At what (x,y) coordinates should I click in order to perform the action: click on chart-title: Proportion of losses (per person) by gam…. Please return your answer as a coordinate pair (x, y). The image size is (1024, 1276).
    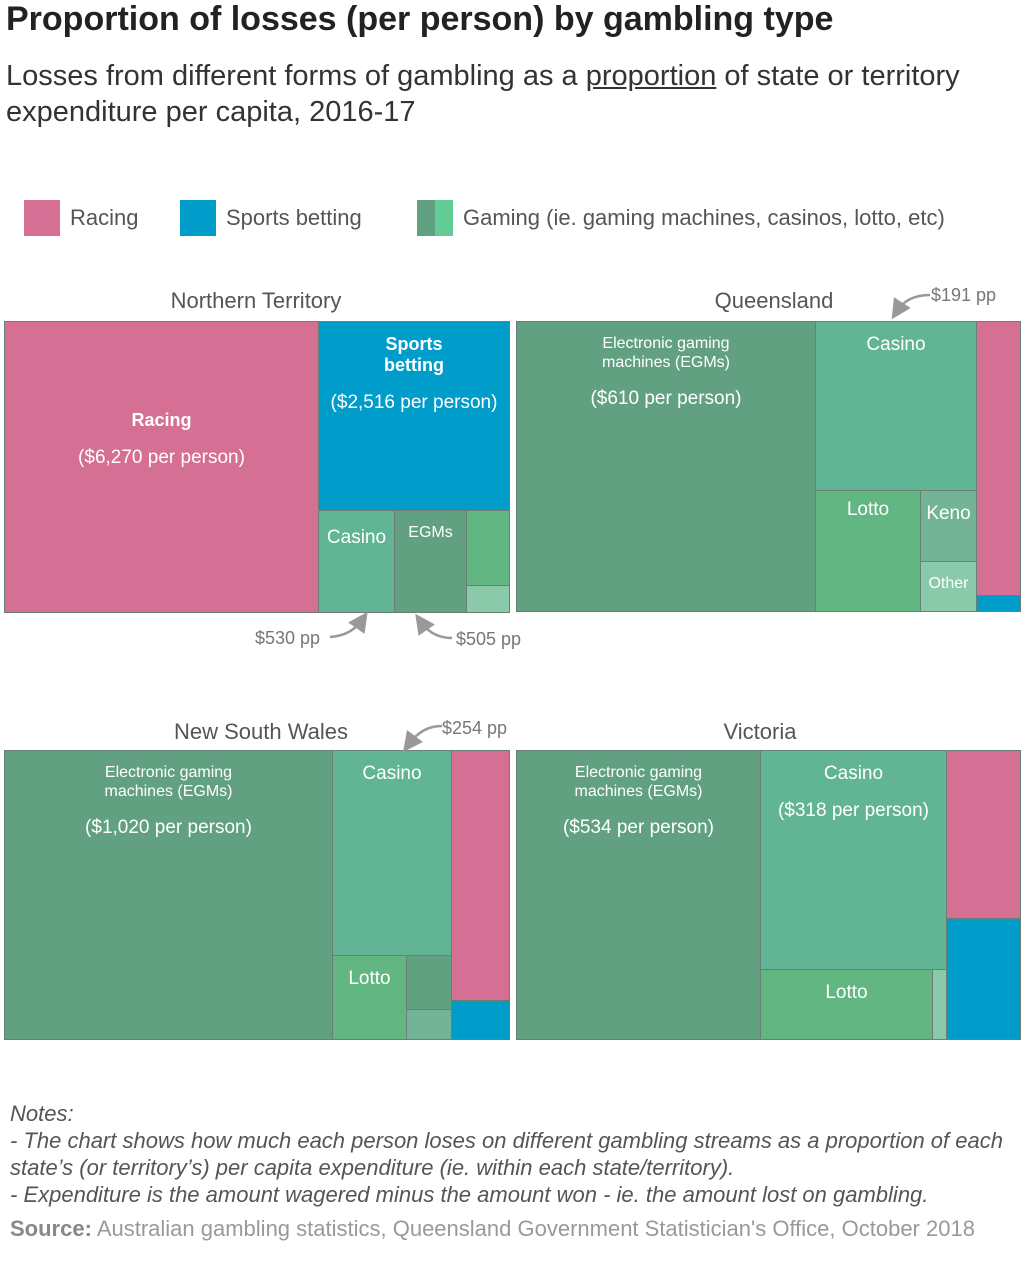
    Looking at the image, I should click on (420, 19).